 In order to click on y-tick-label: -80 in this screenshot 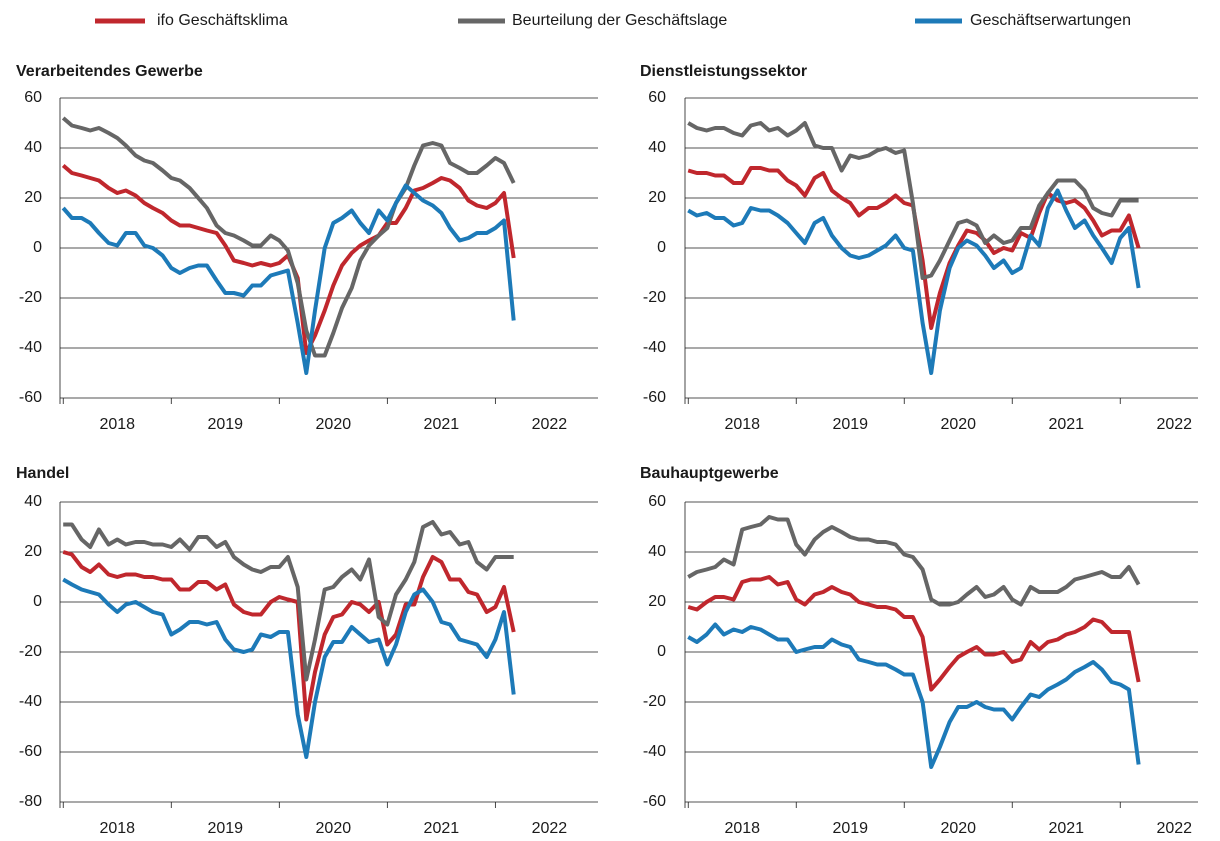, I will do `click(30, 801)`.